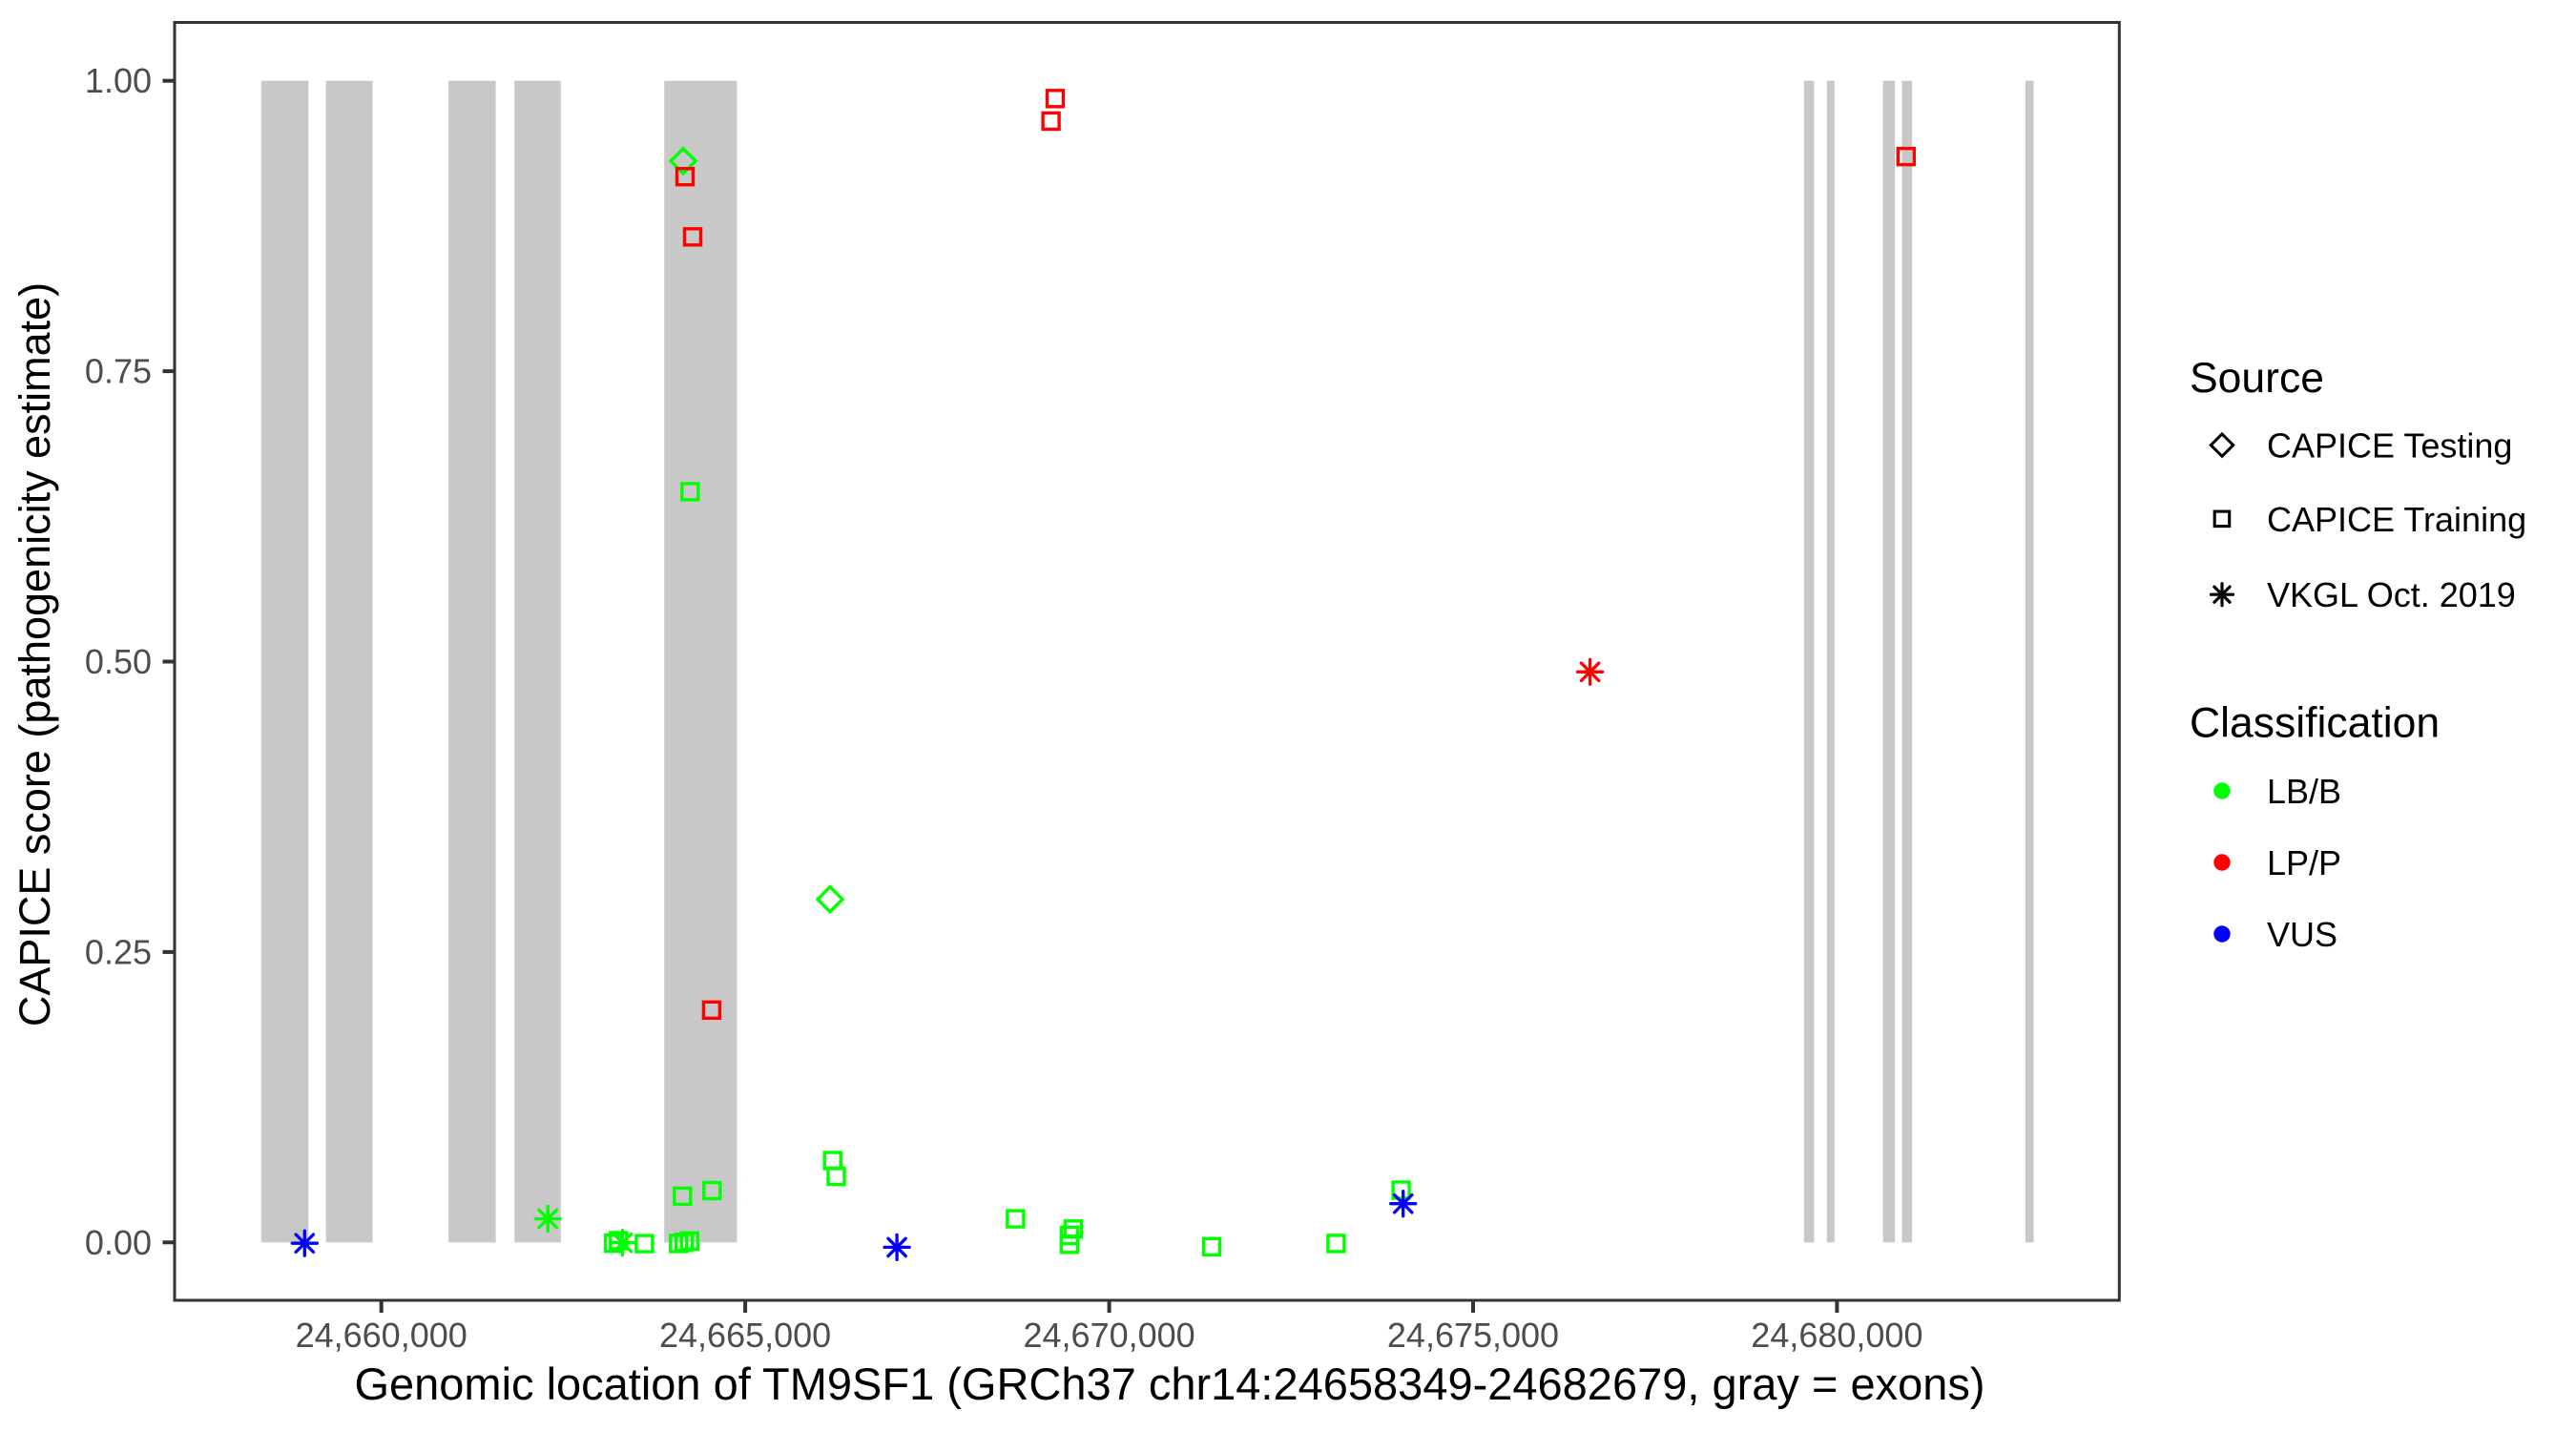 This screenshot has width=2576, height=1431. Describe the element at coordinates (1109, 1335) in the screenshot. I see `svg-text: 24,670,000` at that location.